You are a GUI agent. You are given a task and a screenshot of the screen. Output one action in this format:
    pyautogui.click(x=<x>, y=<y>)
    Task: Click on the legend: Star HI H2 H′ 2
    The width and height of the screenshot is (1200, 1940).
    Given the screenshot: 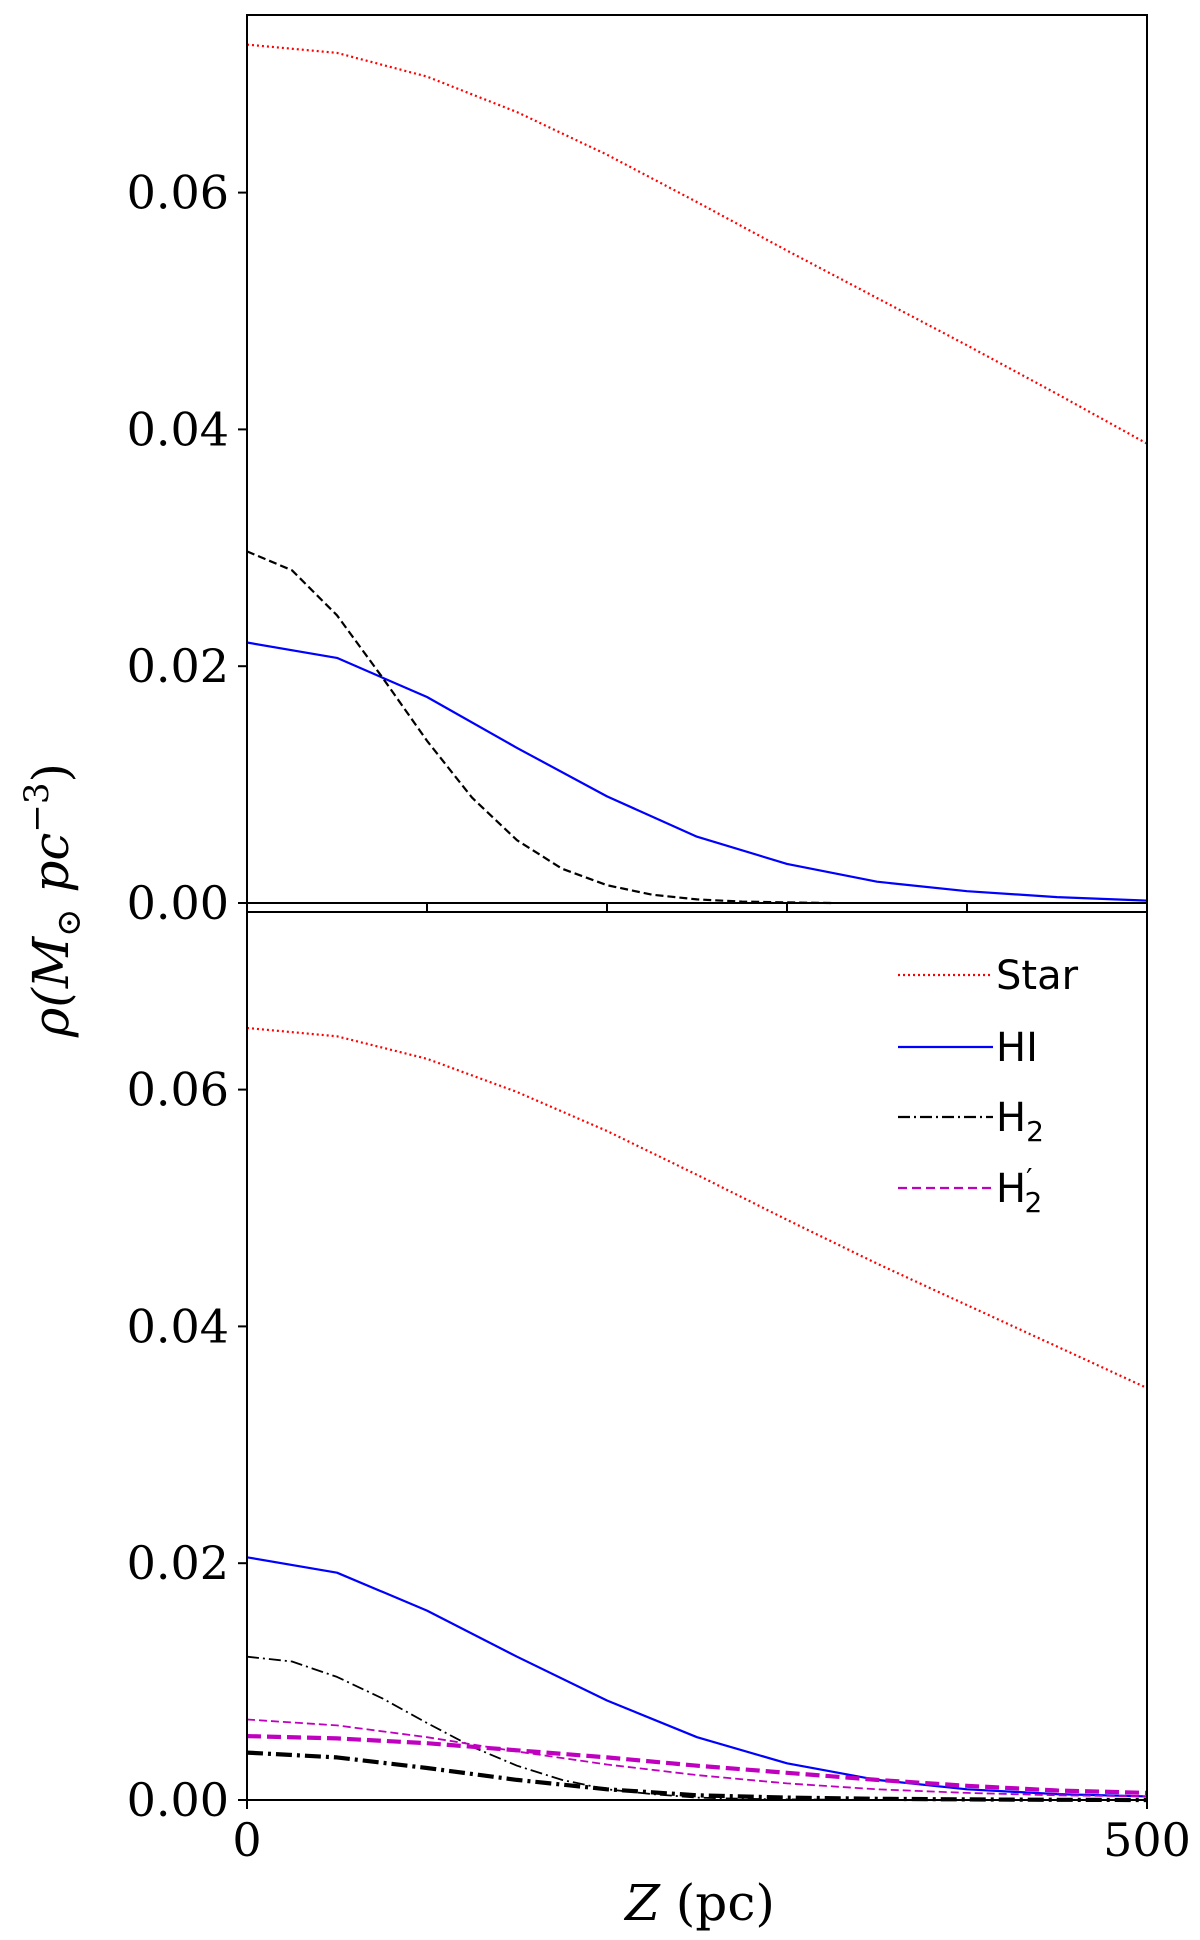 What is the action you would take?
    pyautogui.click(x=988, y=1086)
    